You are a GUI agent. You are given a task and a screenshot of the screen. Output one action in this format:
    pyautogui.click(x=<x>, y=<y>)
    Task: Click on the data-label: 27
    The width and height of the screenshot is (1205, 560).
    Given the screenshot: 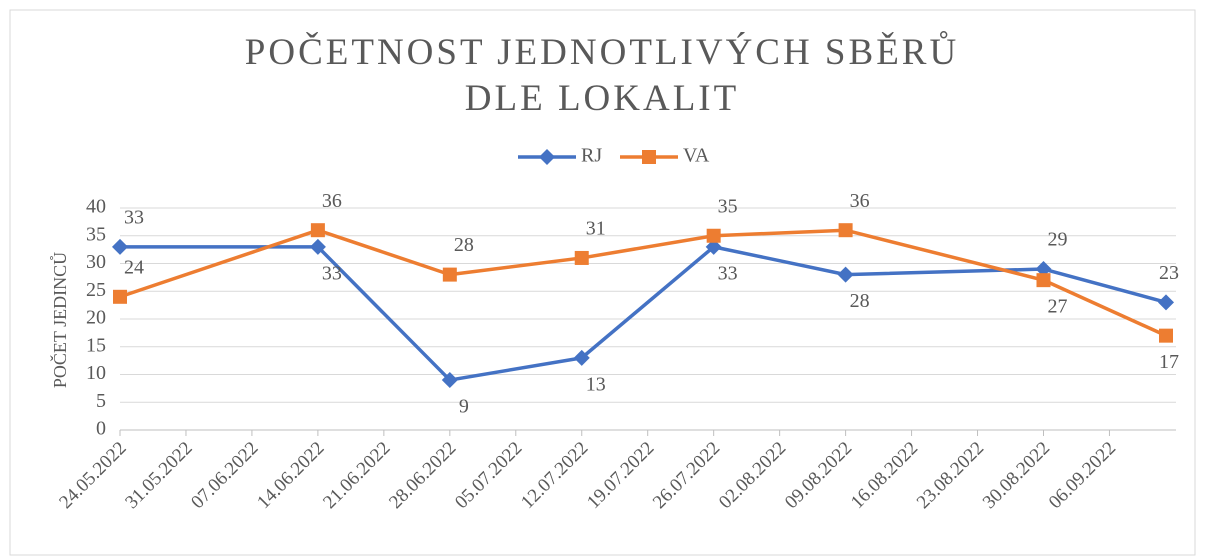 What is the action you would take?
    pyautogui.click(x=1057, y=307)
    